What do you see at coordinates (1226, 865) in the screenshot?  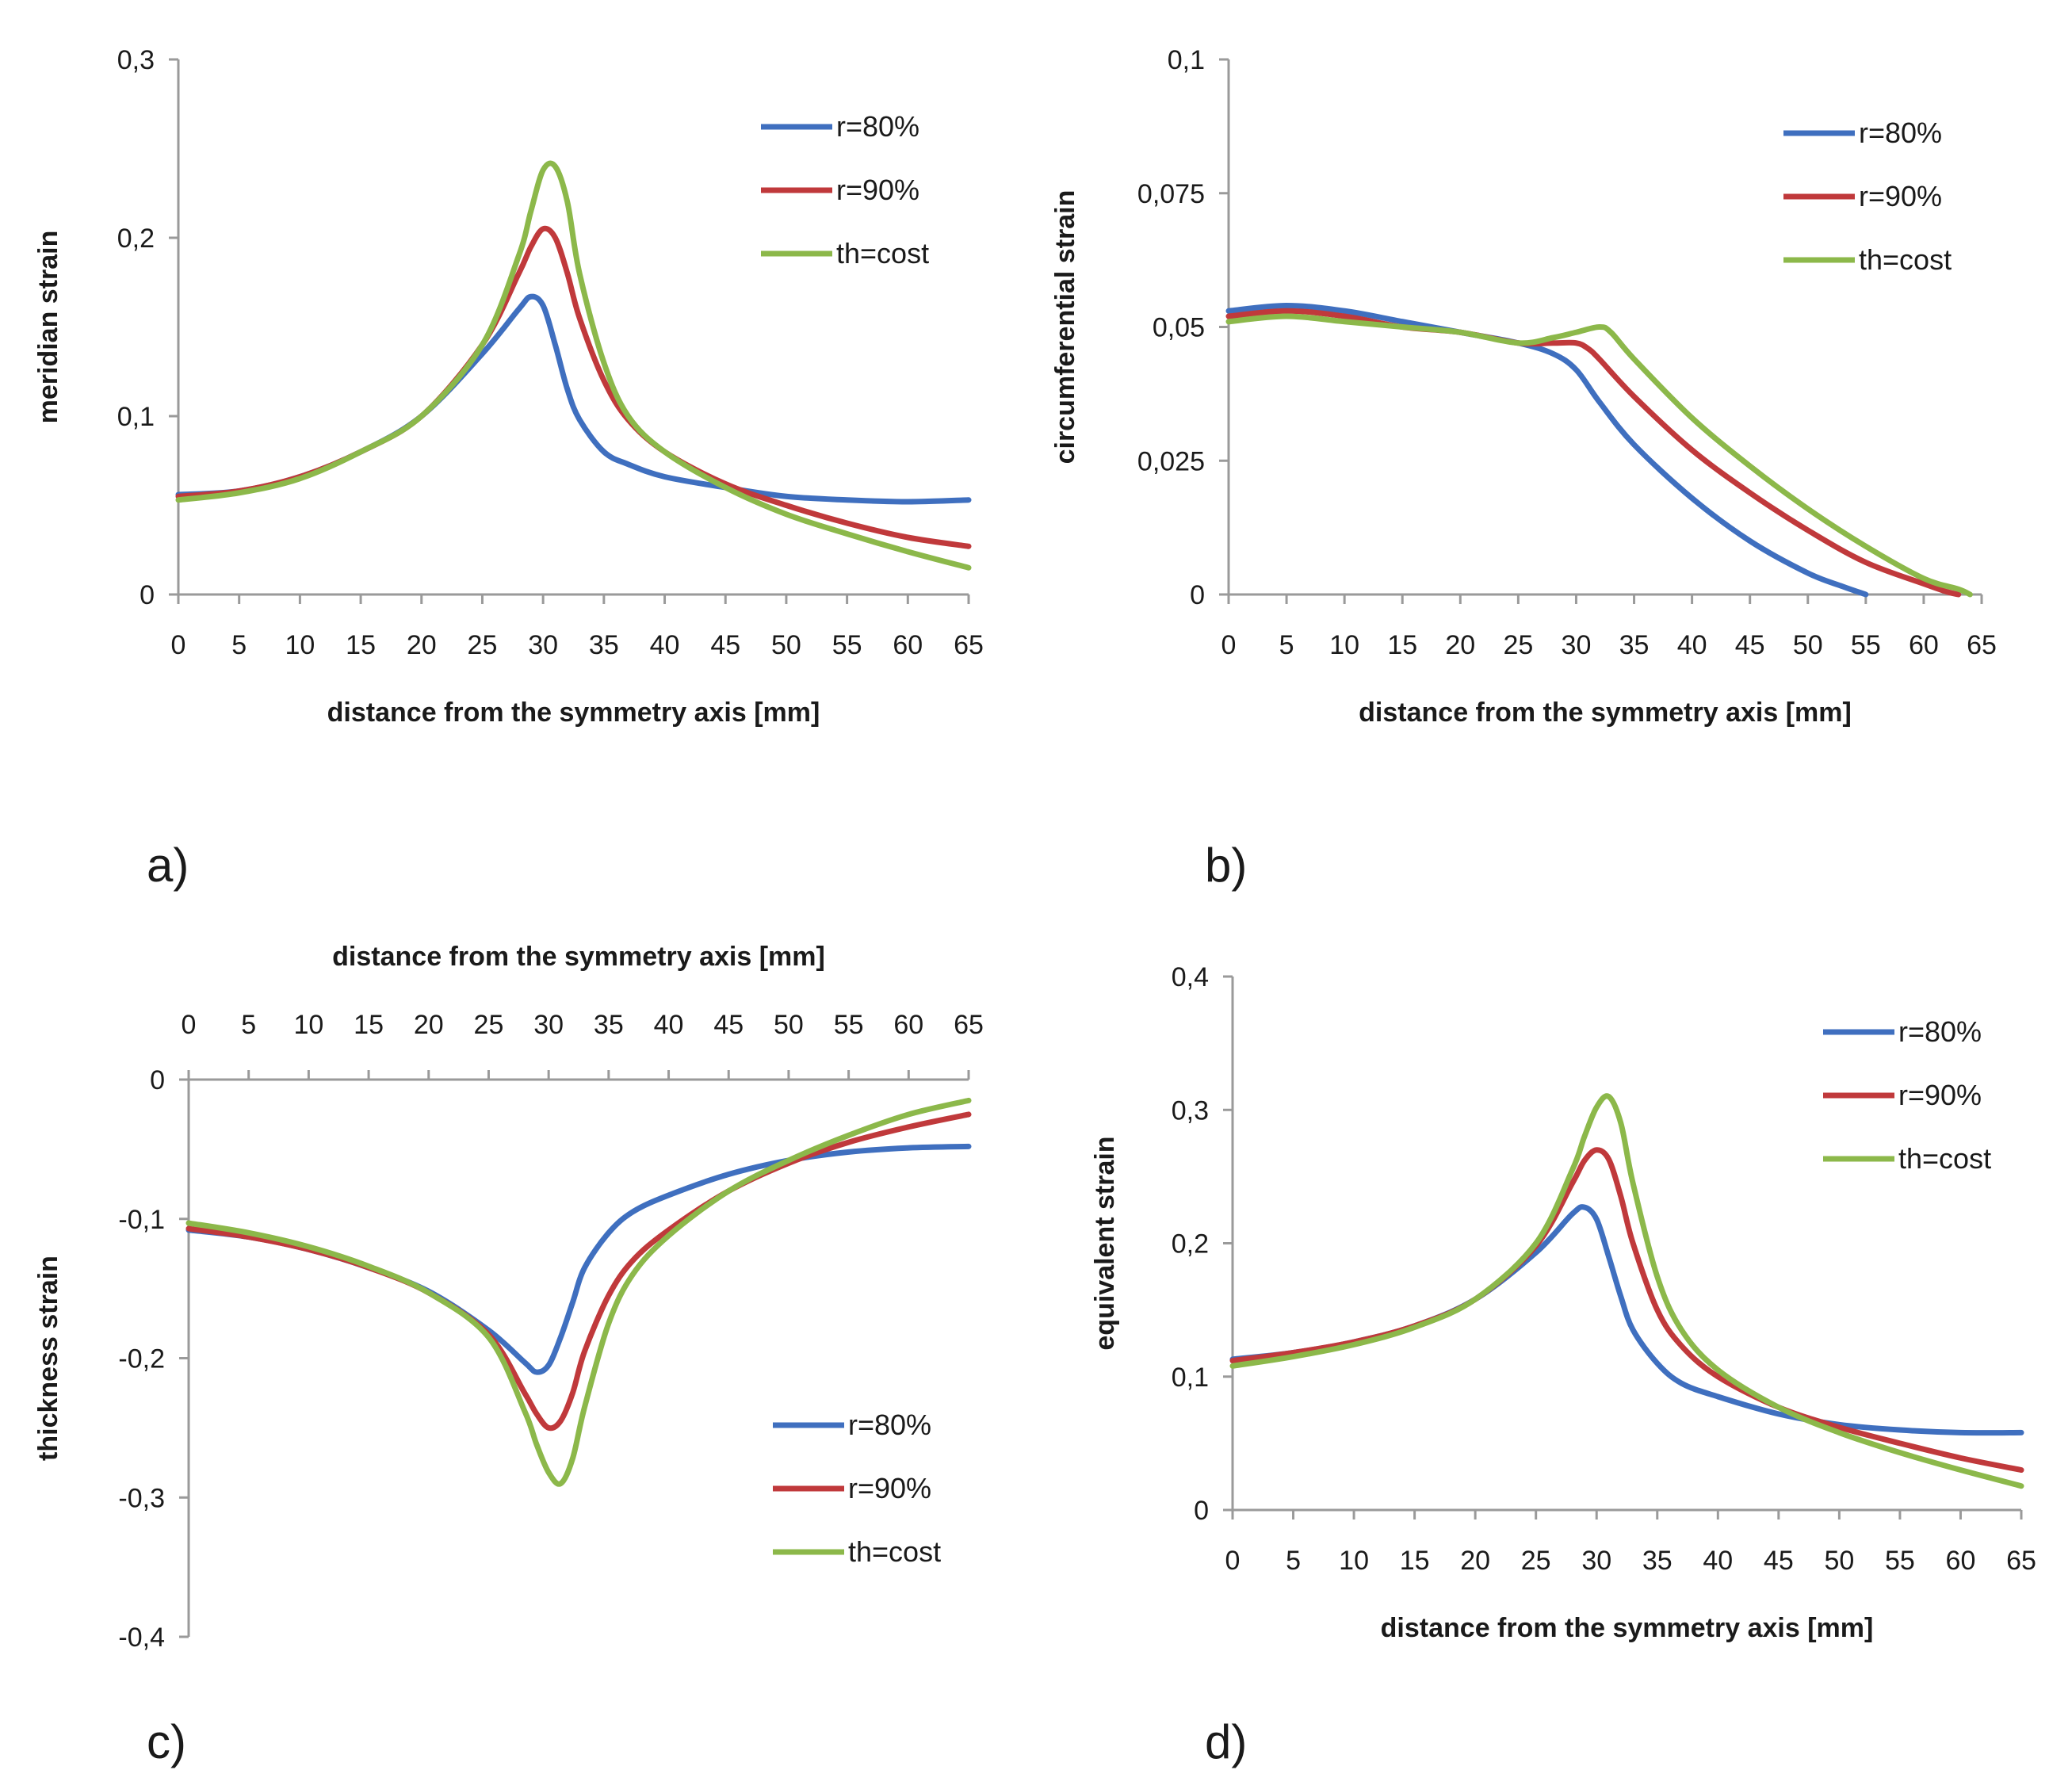 I see `panel-label-b: b)` at bounding box center [1226, 865].